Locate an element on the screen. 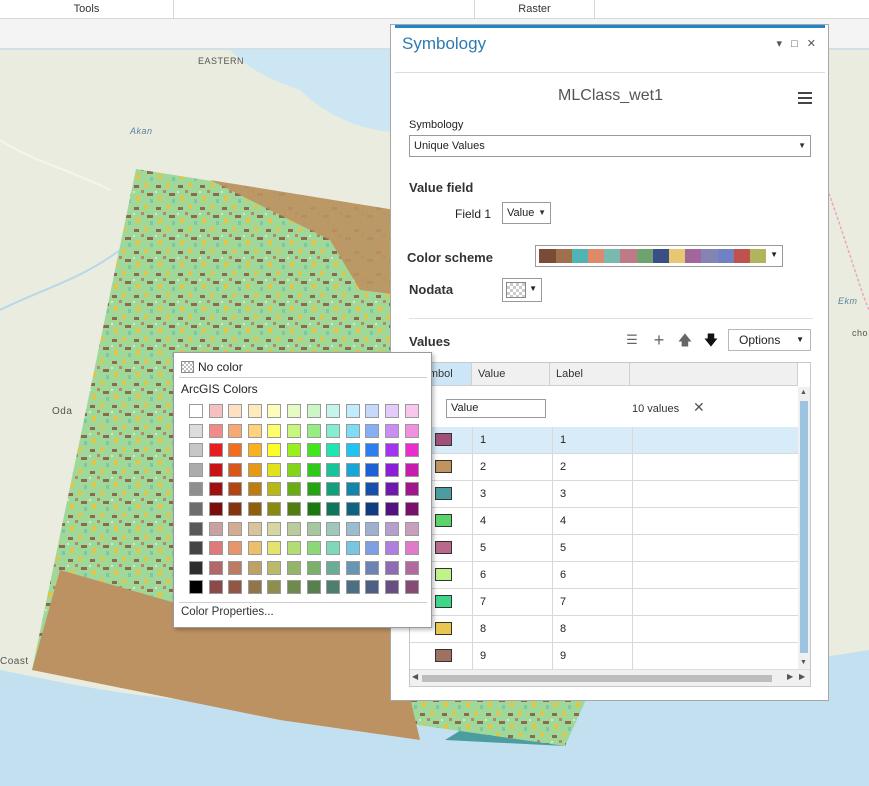 Image resolution: width=869 pixels, height=786 pixels. value-cell: 5 is located at coordinates (512, 548).